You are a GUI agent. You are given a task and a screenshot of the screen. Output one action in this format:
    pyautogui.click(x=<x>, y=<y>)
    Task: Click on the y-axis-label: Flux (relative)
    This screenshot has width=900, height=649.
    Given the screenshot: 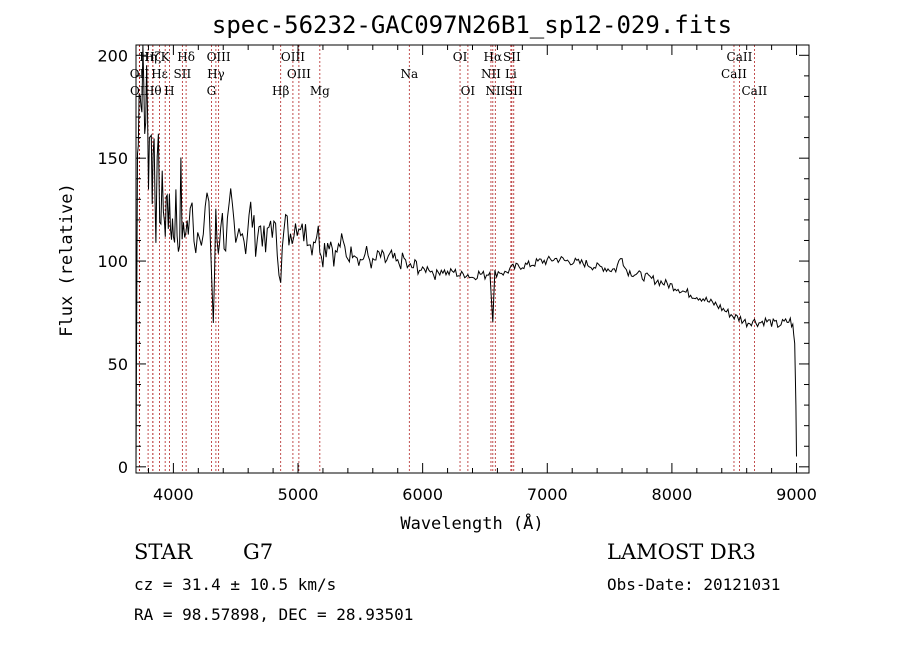 What is the action you would take?
    pyautogui.click(x=67, y=260)
    